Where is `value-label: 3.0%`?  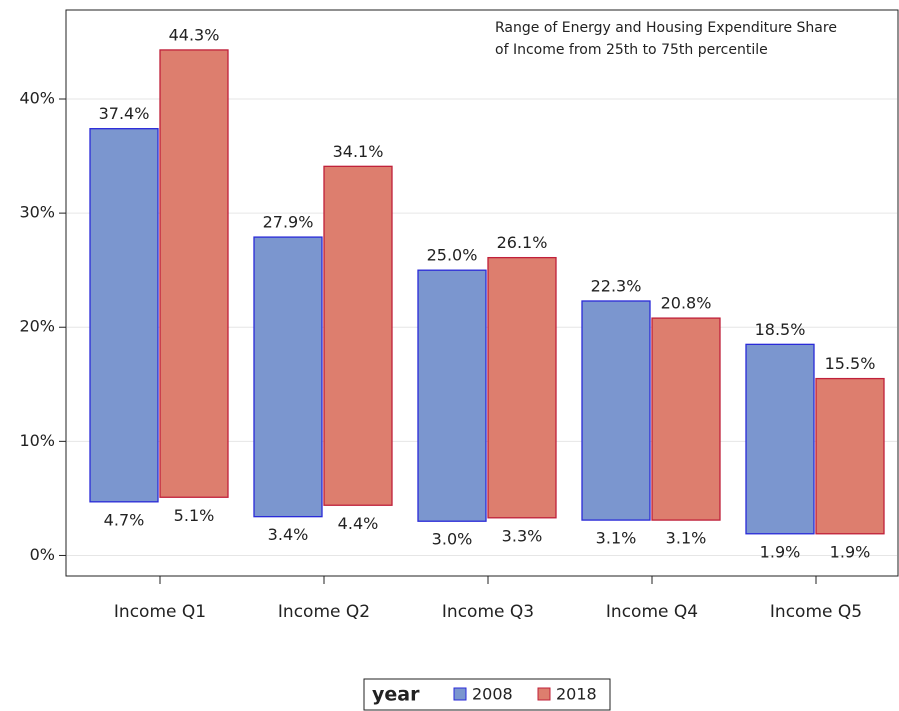
value-label: 3.0% is located at coordinates (452, 539).